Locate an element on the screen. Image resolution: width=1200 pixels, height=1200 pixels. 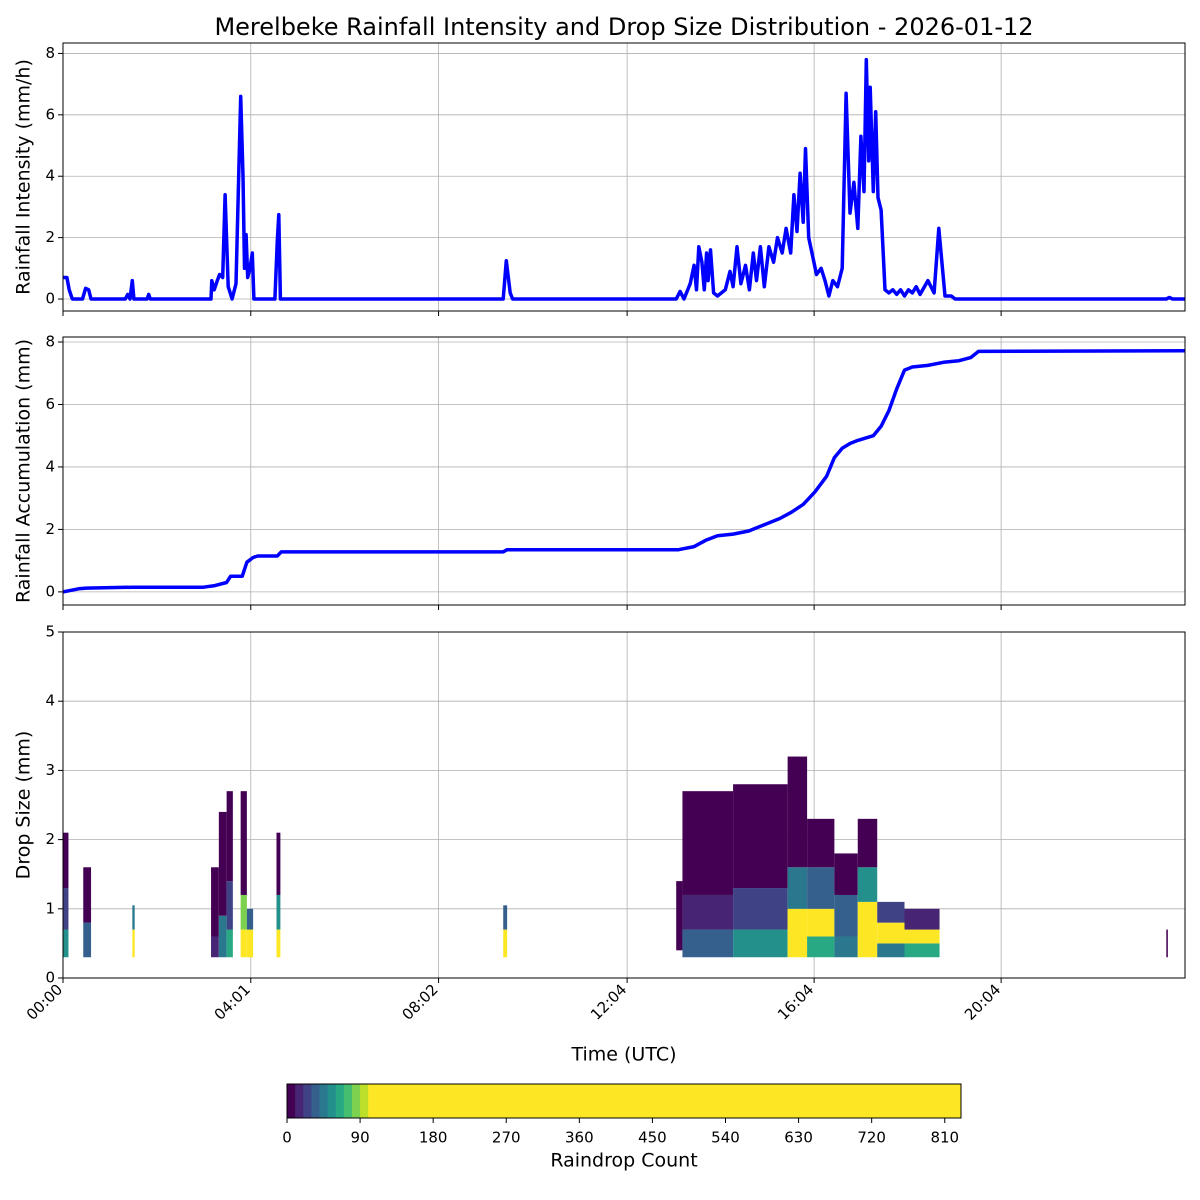
colorbar-tick-label: 90 is located at coordinates (360, 1138).